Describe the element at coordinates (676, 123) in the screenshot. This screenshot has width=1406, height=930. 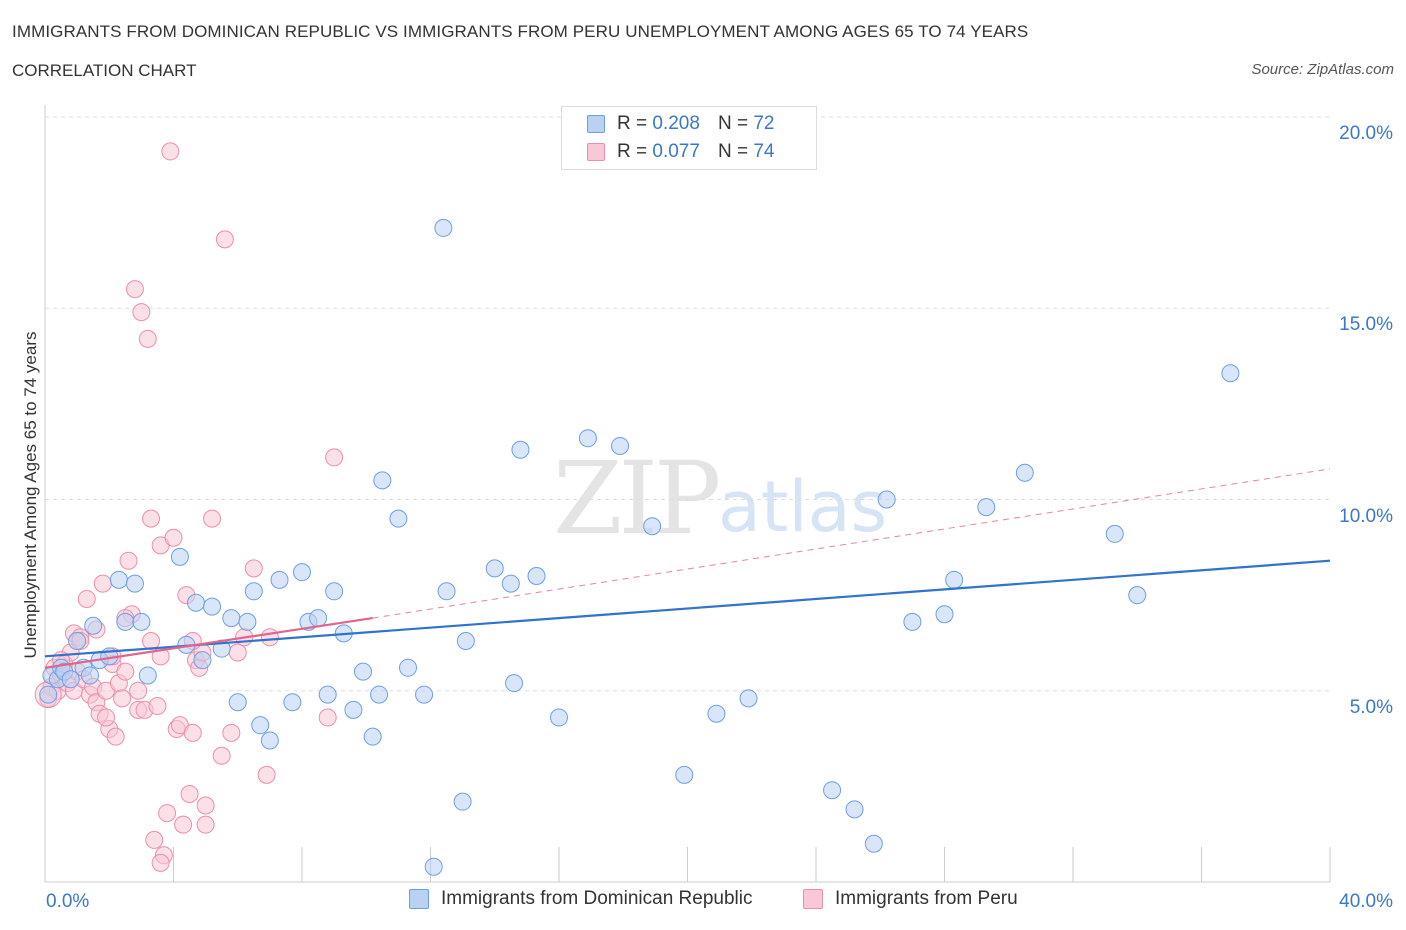
I see `legend-r-value-1: 0.208` at that location.